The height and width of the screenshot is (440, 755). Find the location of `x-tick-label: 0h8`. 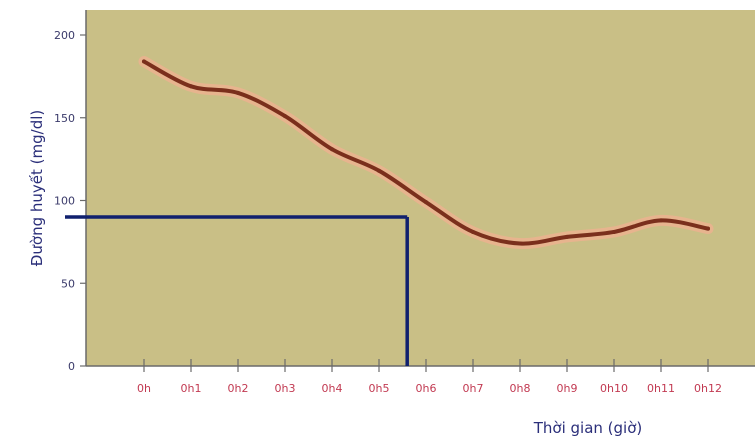

x-tick-label: 0h8 is located at coordinates (520, 388).